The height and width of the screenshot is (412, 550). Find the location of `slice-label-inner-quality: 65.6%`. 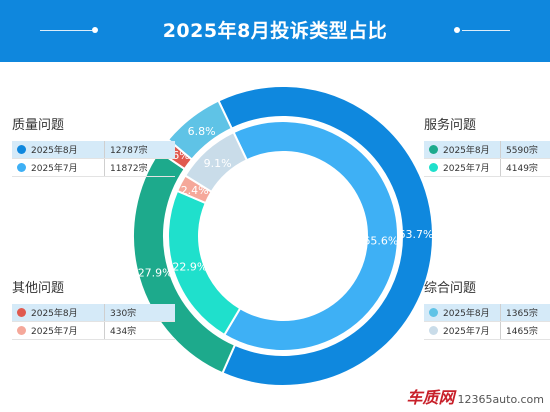

slice-label-inner-quality: 65.6% is located at coordinates (380, 240).